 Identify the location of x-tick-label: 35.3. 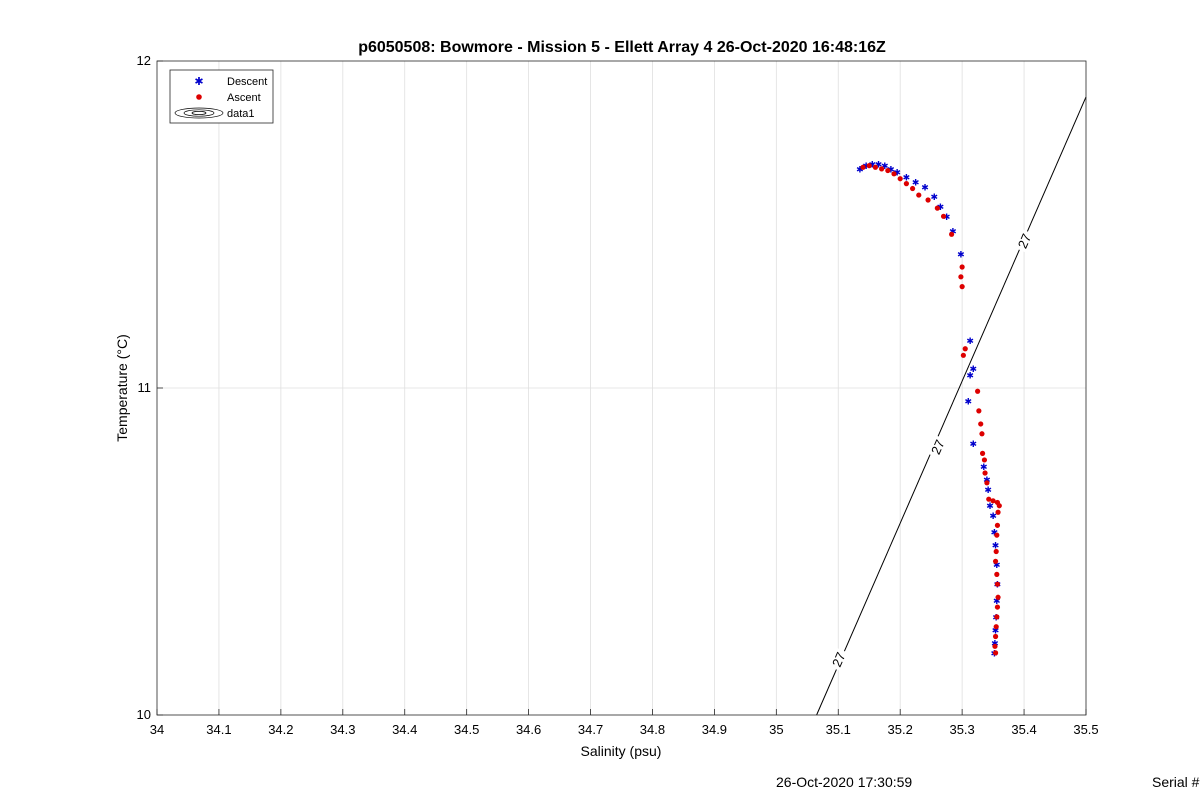
(961, 729).